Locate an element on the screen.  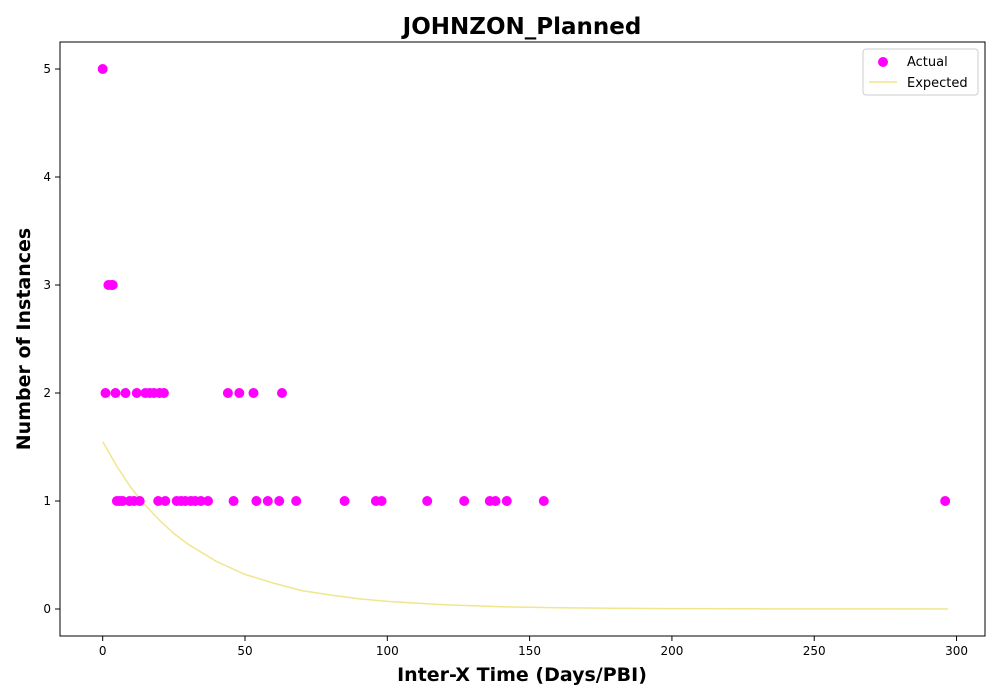
legend-actual-marker is located at coordinates (883, 62).